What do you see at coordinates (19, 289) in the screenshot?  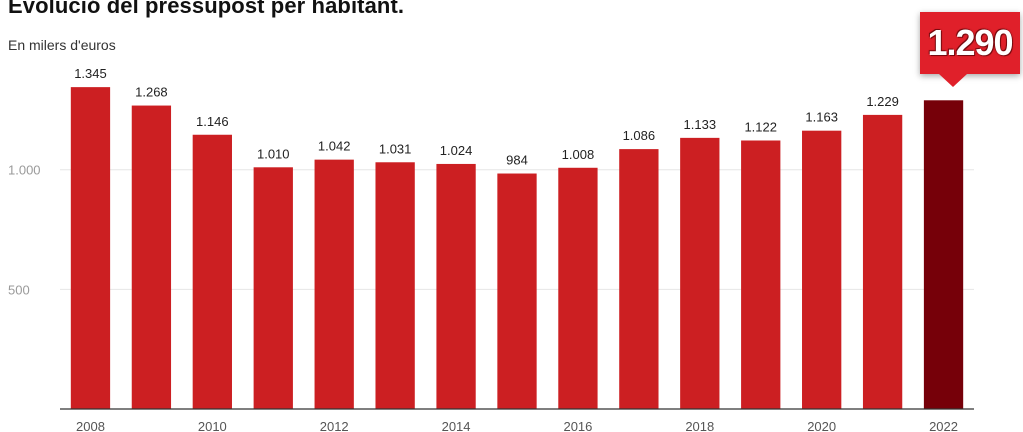 I see `y-tick-label: 500` at bounding box center [19, 289].